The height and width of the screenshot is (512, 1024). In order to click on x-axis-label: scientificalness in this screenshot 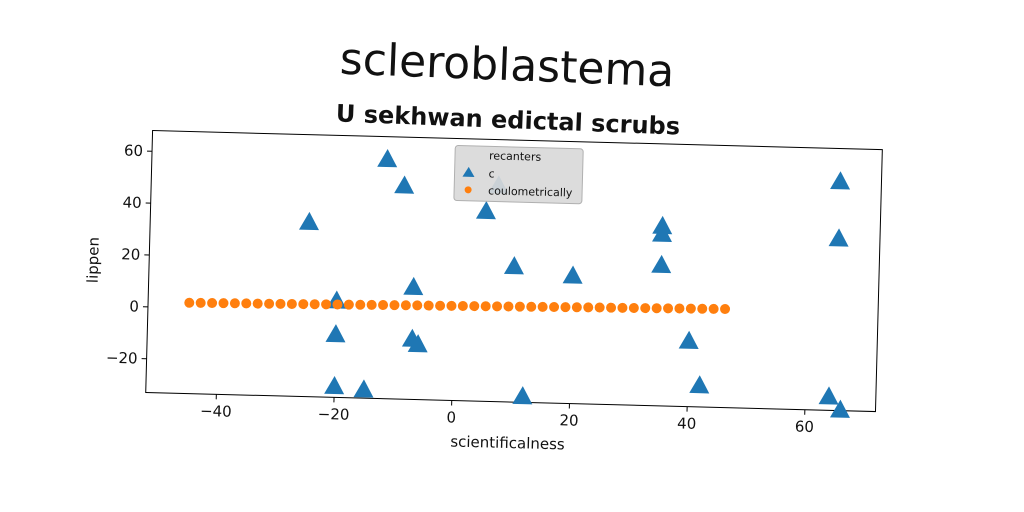, I will do `click(507, 442)`.